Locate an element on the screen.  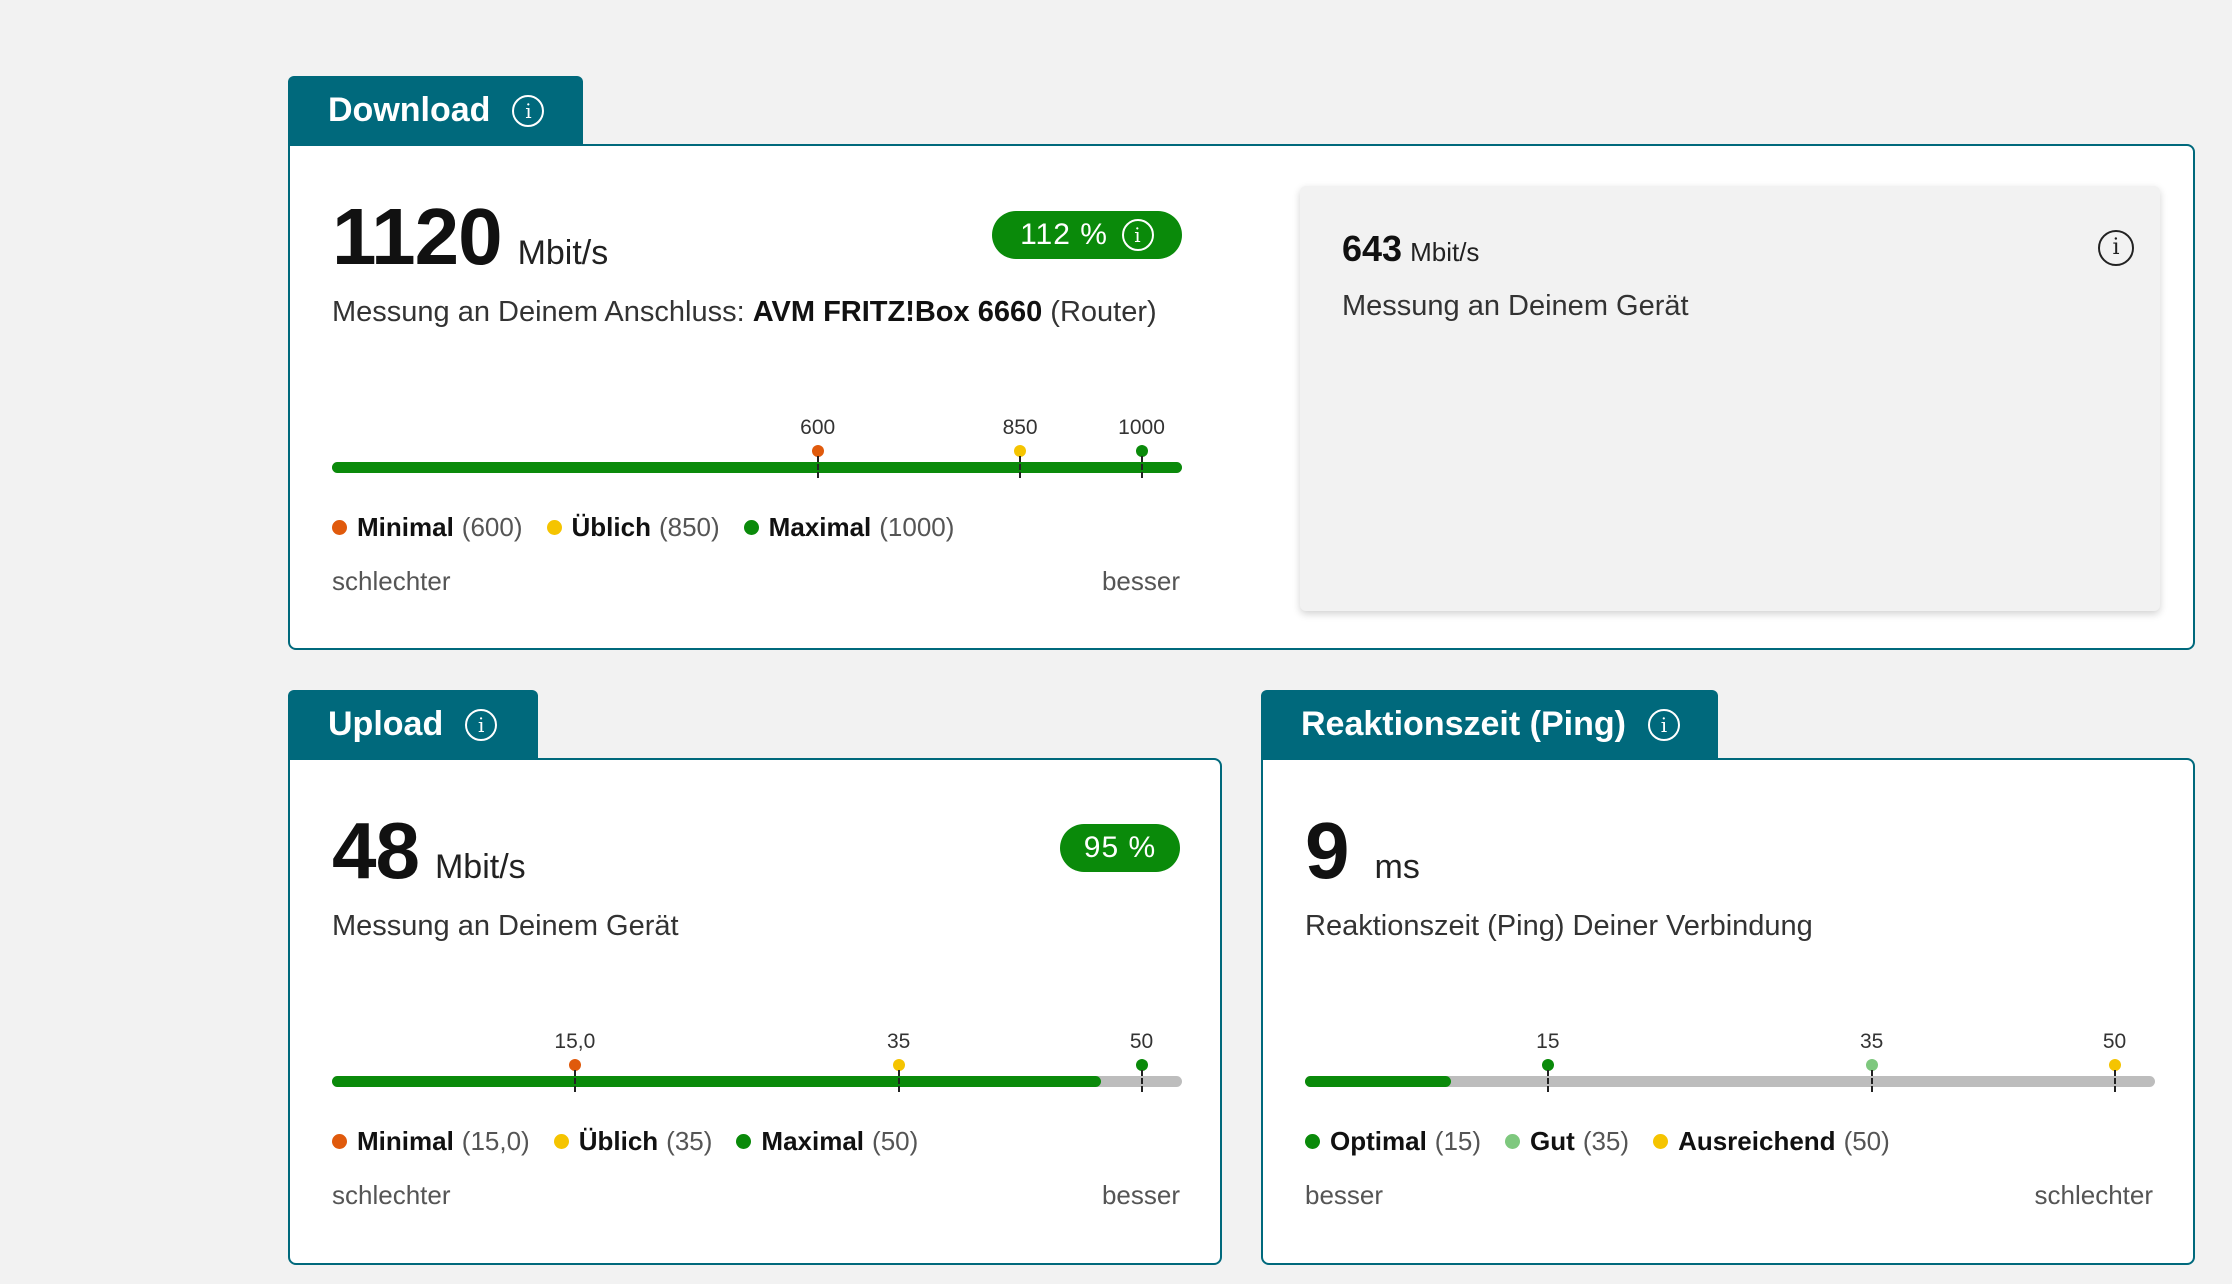
upload-description: Messung an Deinem Gerät is located at coordinates (505, 926).